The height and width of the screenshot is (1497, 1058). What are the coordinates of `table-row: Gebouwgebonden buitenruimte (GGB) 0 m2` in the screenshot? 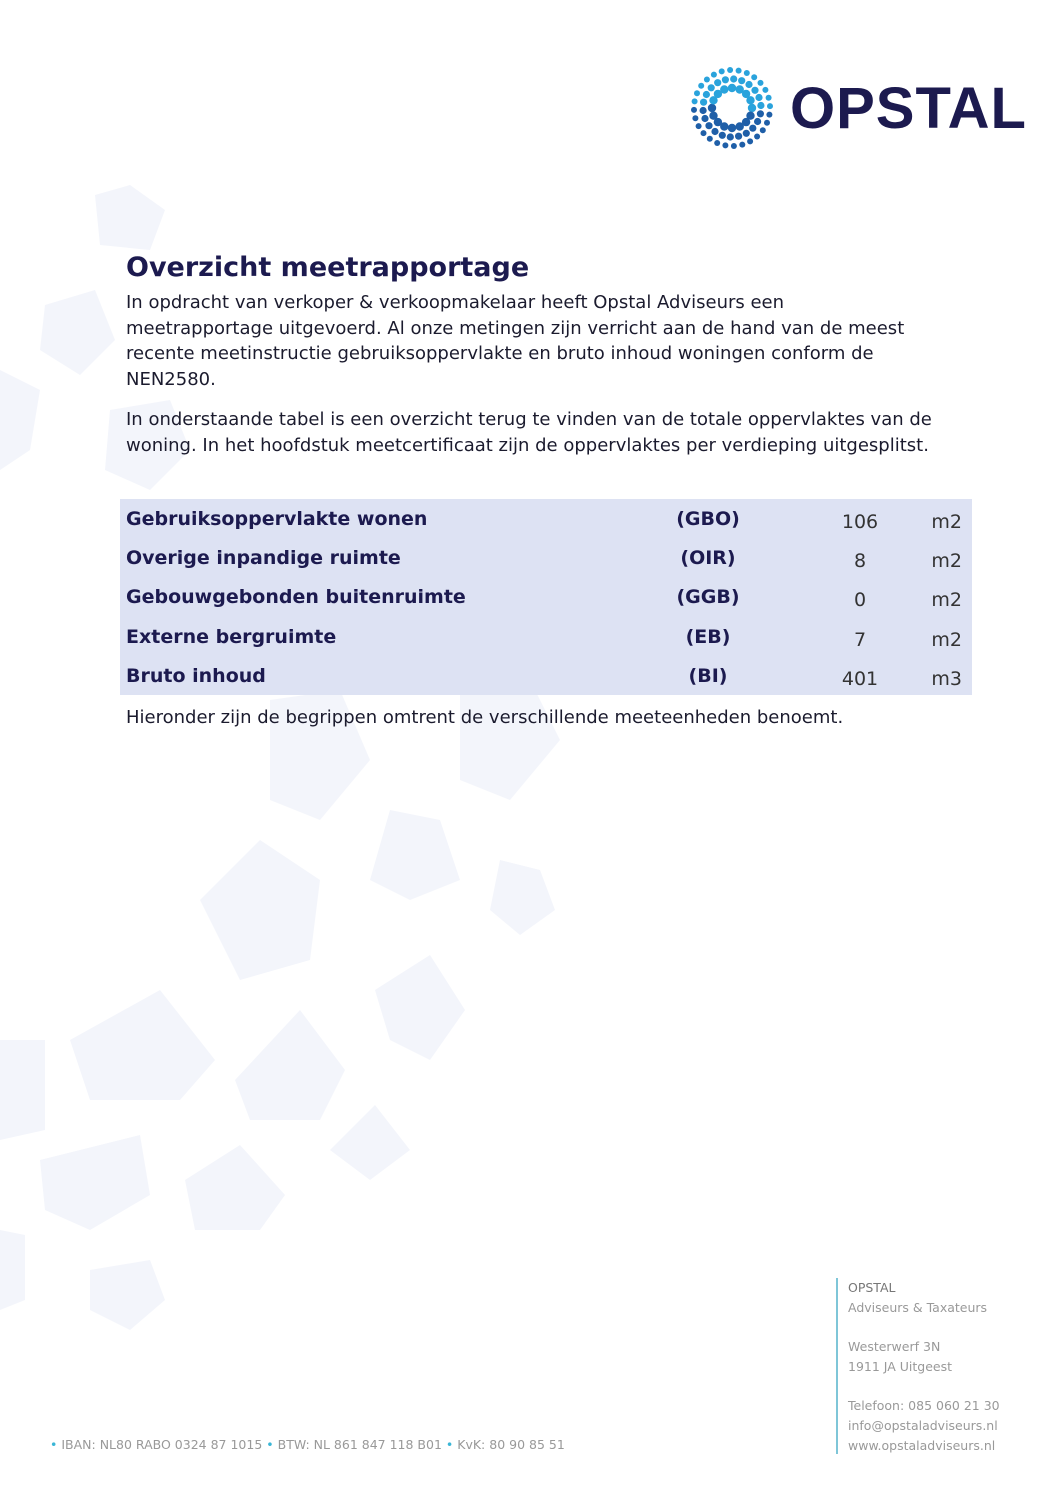 It's located at (546, 597).